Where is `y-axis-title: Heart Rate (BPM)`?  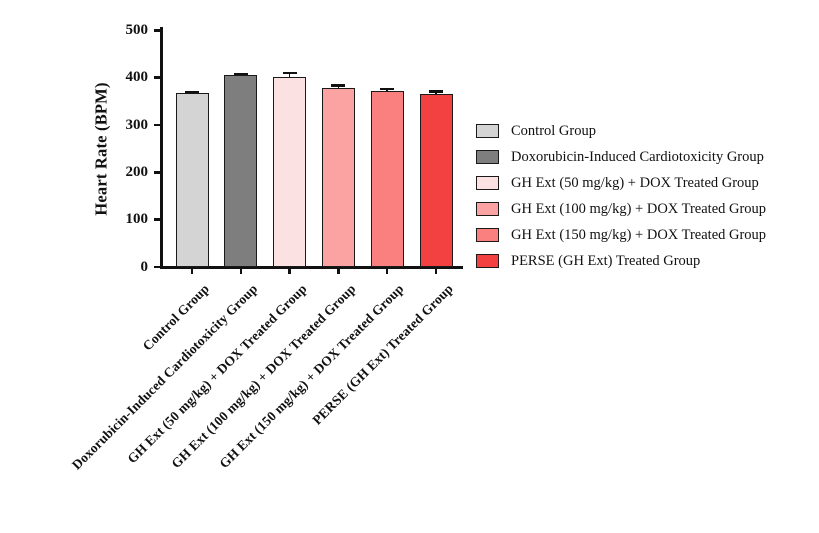 y-axis-title: Heart Rate (BPM) is located at coordinates (102, 149).